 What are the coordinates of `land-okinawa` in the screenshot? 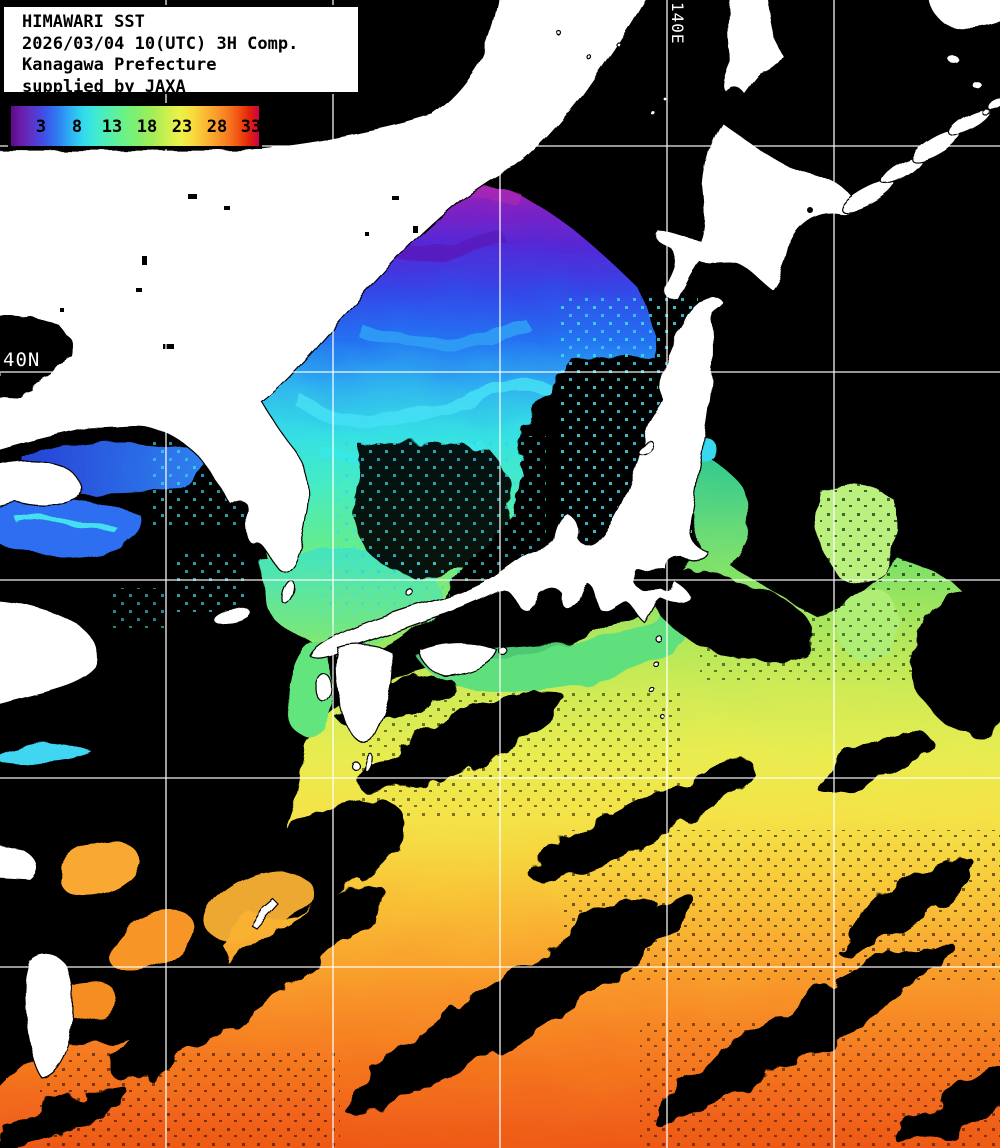 It's located at (265, 914).